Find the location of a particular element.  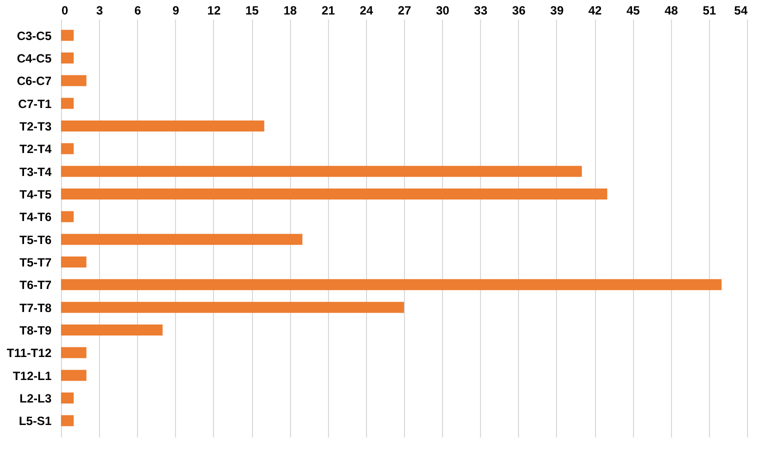

y-tick-label: T6-T7 is located at coordinates (35, 285).